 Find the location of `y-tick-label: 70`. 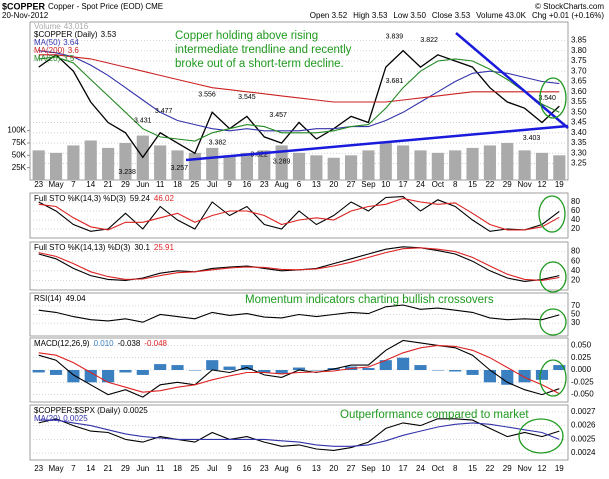

y-tick-label: 70 is located at coordinates (575, 305).